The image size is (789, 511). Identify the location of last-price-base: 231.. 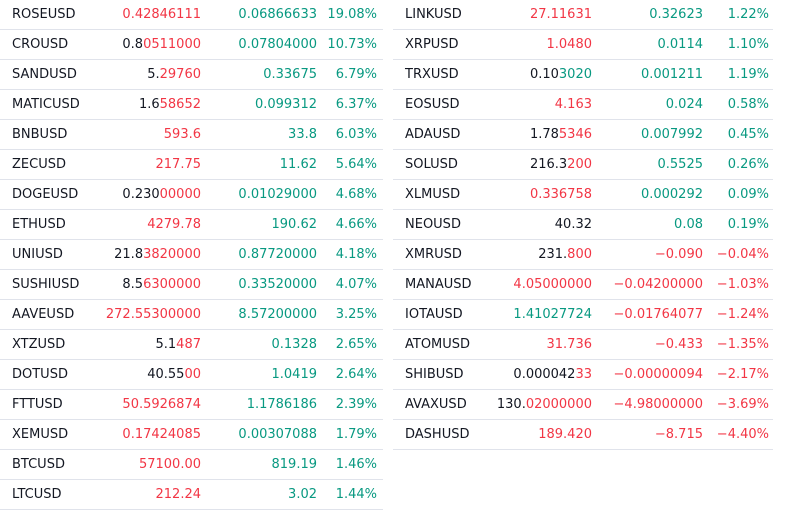
(553, 254).